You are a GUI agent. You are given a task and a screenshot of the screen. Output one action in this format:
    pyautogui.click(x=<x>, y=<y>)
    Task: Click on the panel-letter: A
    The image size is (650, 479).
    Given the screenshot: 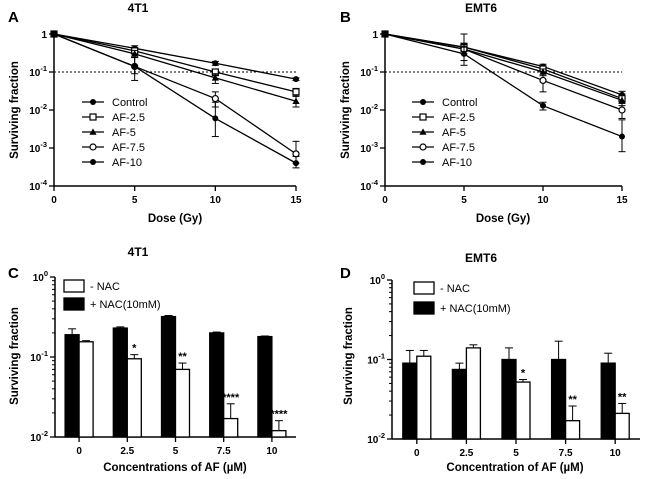 What is the action you would take?
    pyautogui.click(x=13, y=17)
    